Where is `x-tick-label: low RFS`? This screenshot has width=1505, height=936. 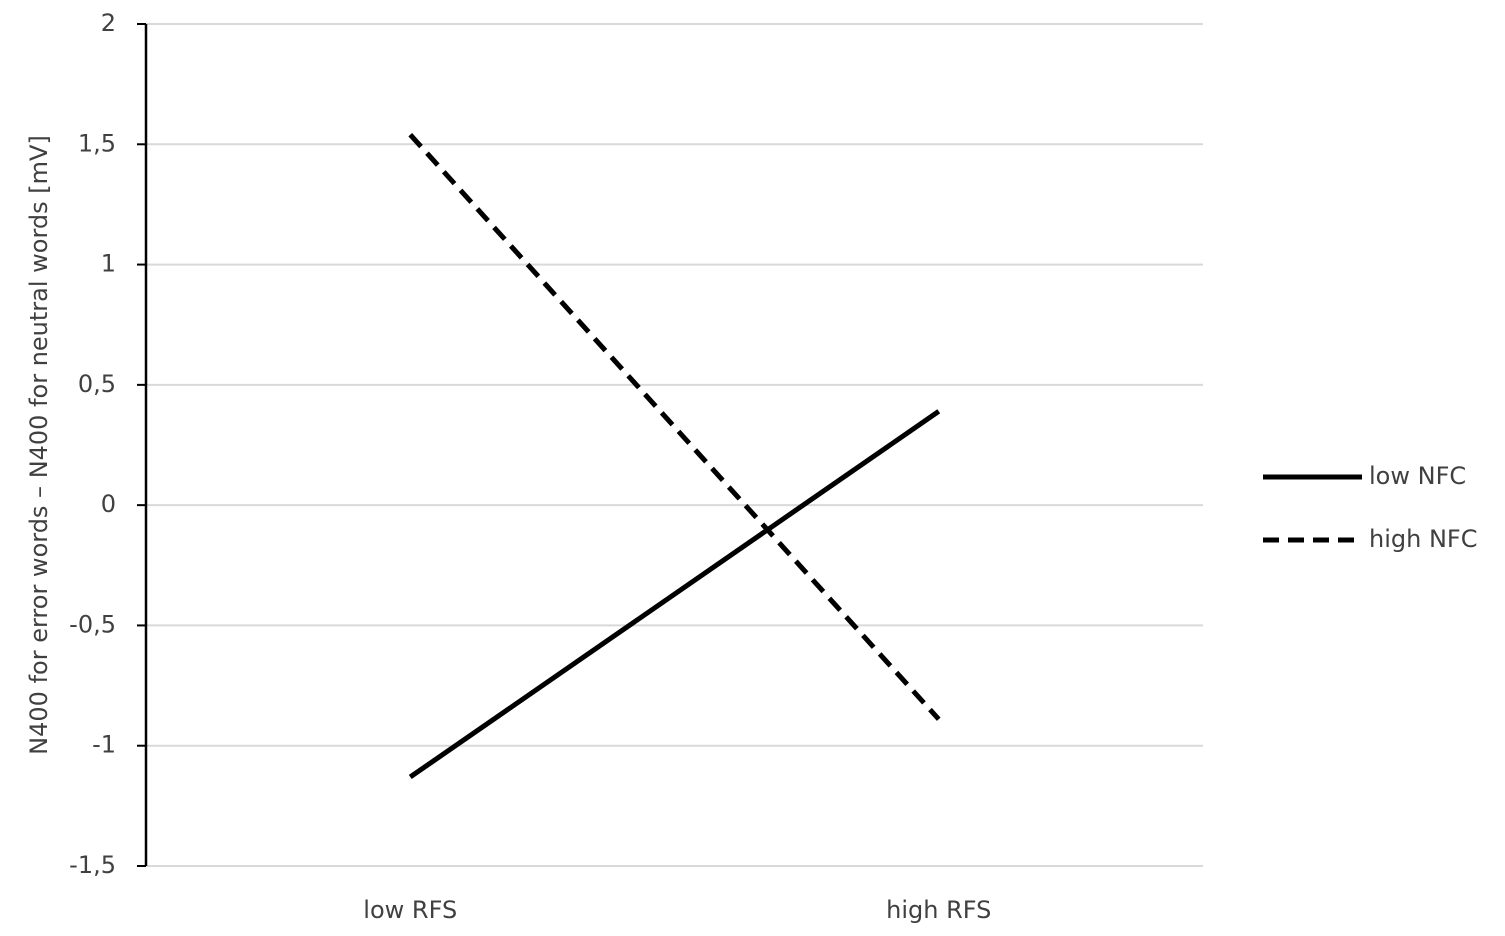
x-tick-label: low RFS is located at coordinates (410, 910).